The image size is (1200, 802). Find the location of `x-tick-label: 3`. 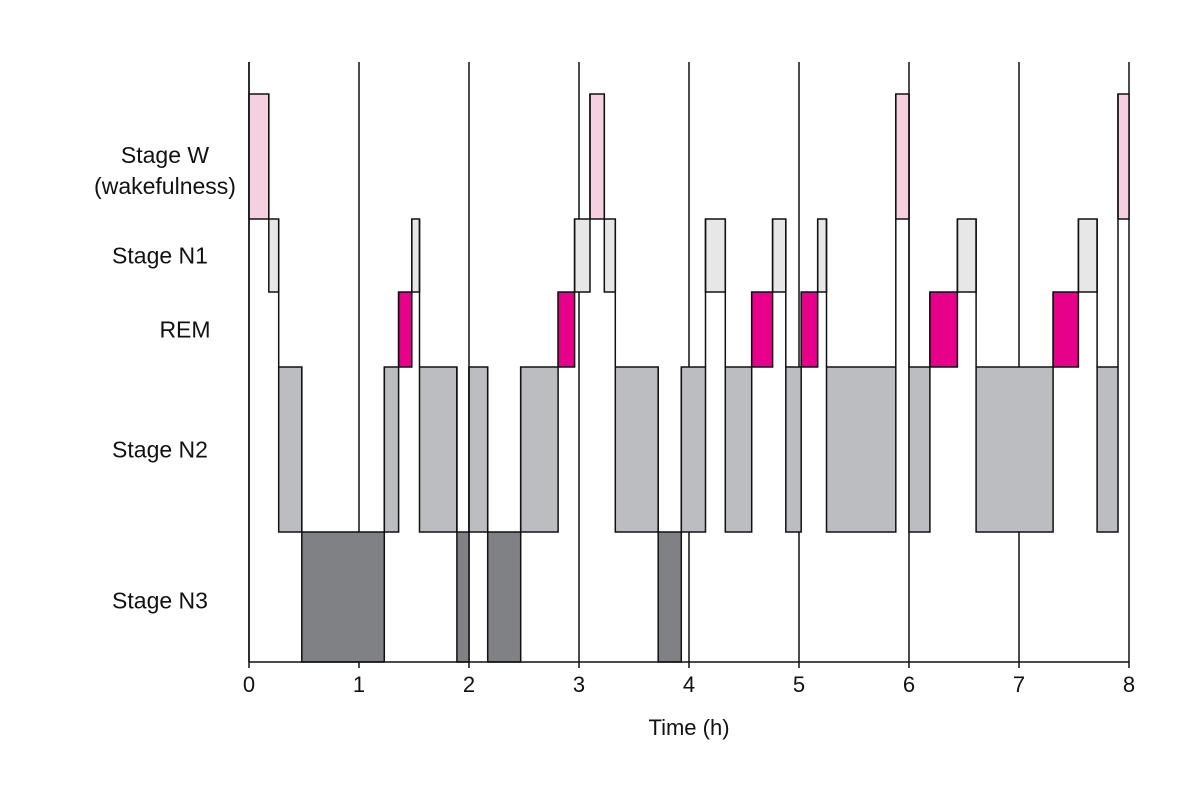

x-tick-label: 3 is located at coordinates (579, 684).